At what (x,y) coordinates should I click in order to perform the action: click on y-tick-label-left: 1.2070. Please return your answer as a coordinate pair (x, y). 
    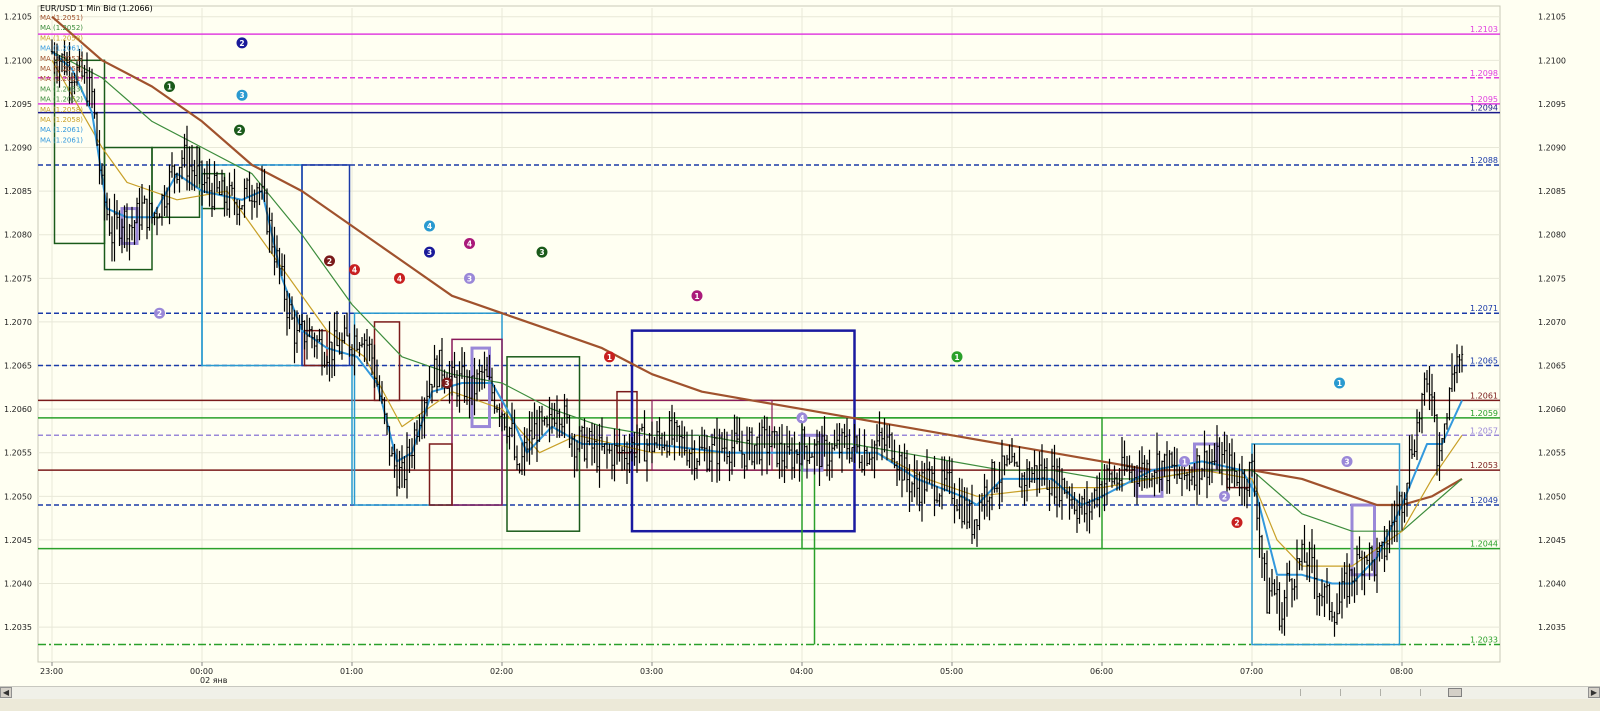
    Looking at the image, I should click on (18, 322).